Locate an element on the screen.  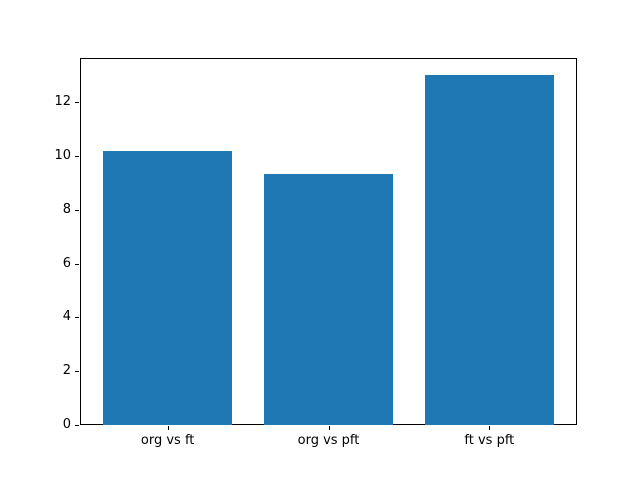
y-tick-label-6: 6 is located at coordinates (66, 263).